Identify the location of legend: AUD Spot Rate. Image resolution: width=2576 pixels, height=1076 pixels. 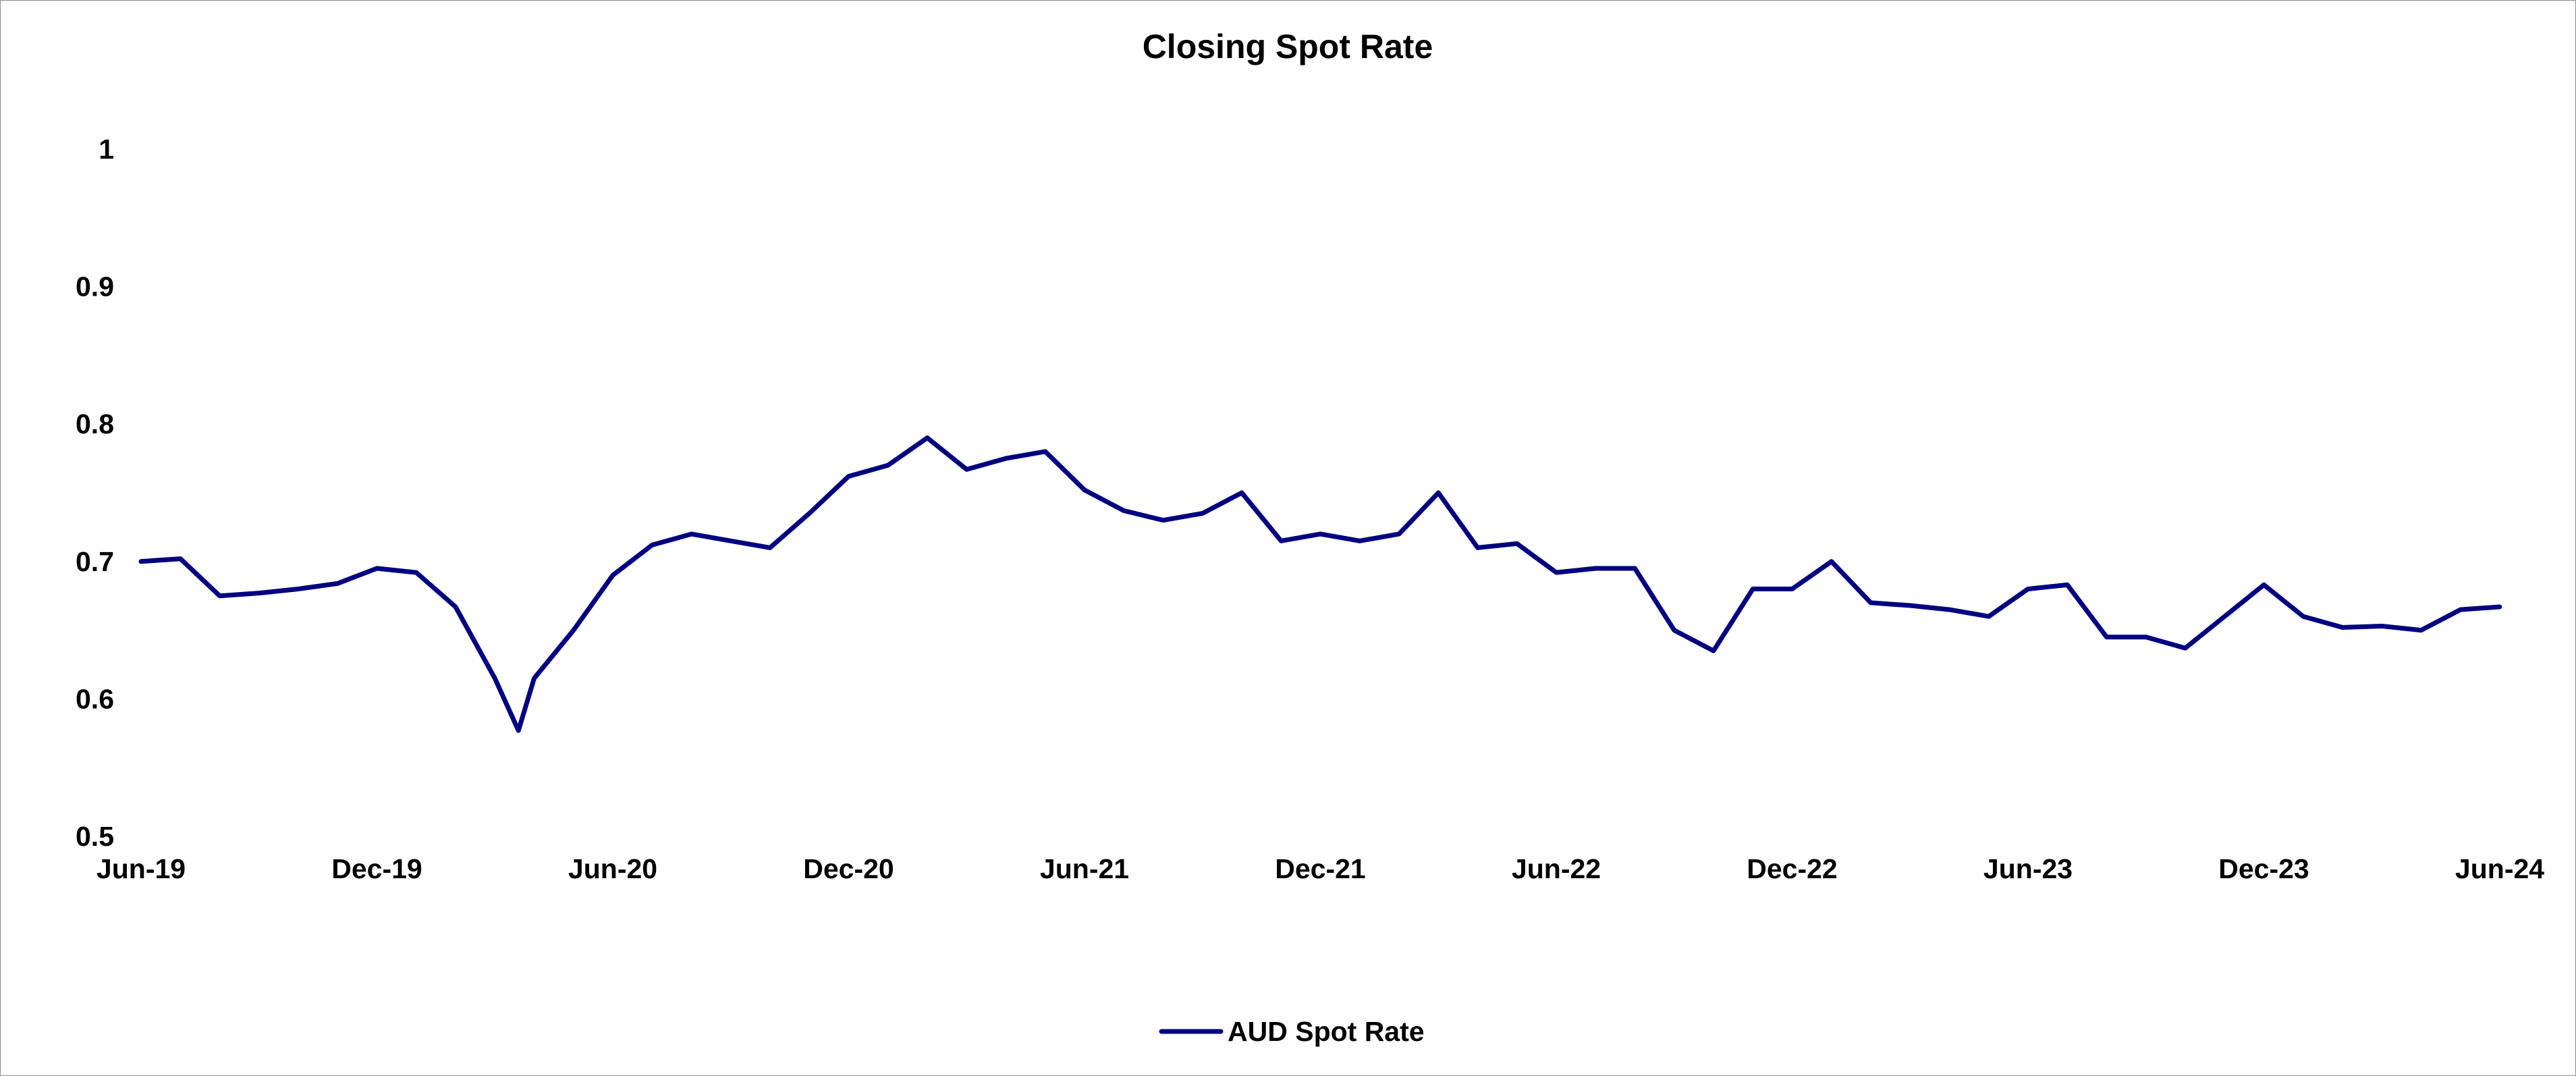
(1292, 1031).